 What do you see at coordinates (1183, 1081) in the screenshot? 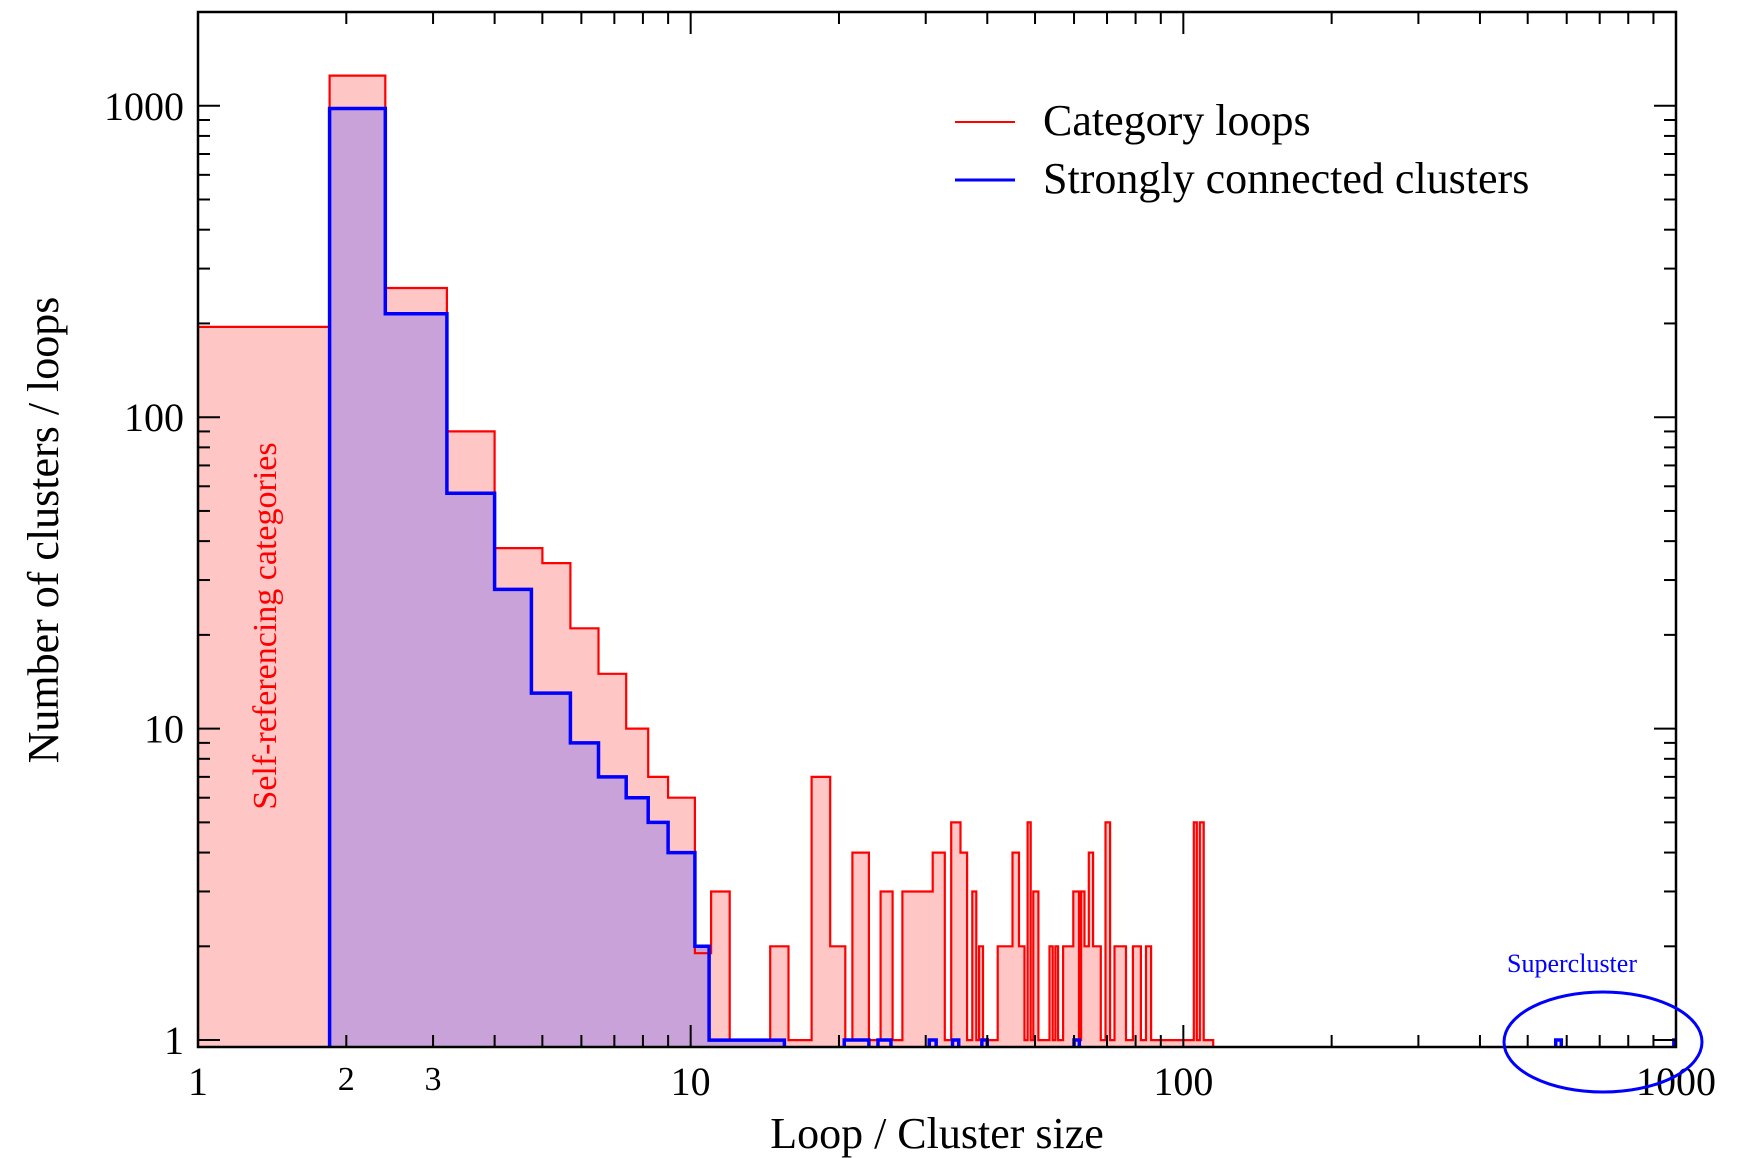
I see `x-tick-label: 100` at bounding box center [1183, 1081].